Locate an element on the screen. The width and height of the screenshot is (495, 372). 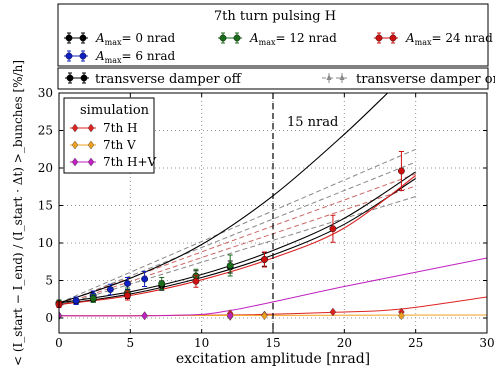
legend-top-entry-label: Amax= 6 nrad is located at coordinates (135, 57).